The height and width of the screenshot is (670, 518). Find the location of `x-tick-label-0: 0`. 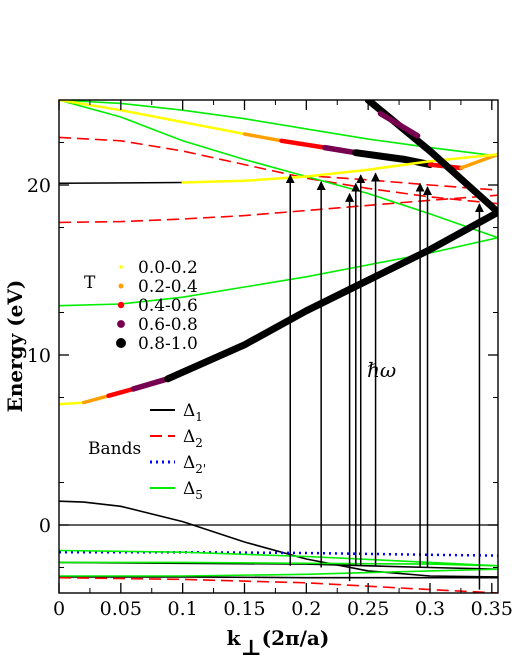

x-tick-label-0: 0 is located at coordinates (59, 609).